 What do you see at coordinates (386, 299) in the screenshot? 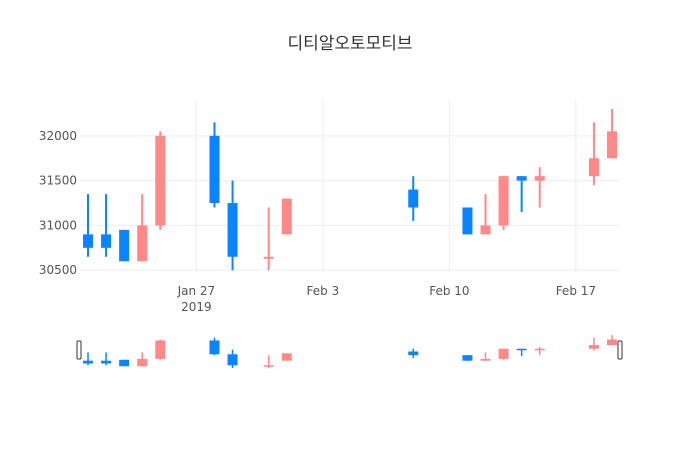
I see `x-axis: Jan 27 2019 Feb 3 Feb 10 Feb 17` at bounding box center [386, 299].